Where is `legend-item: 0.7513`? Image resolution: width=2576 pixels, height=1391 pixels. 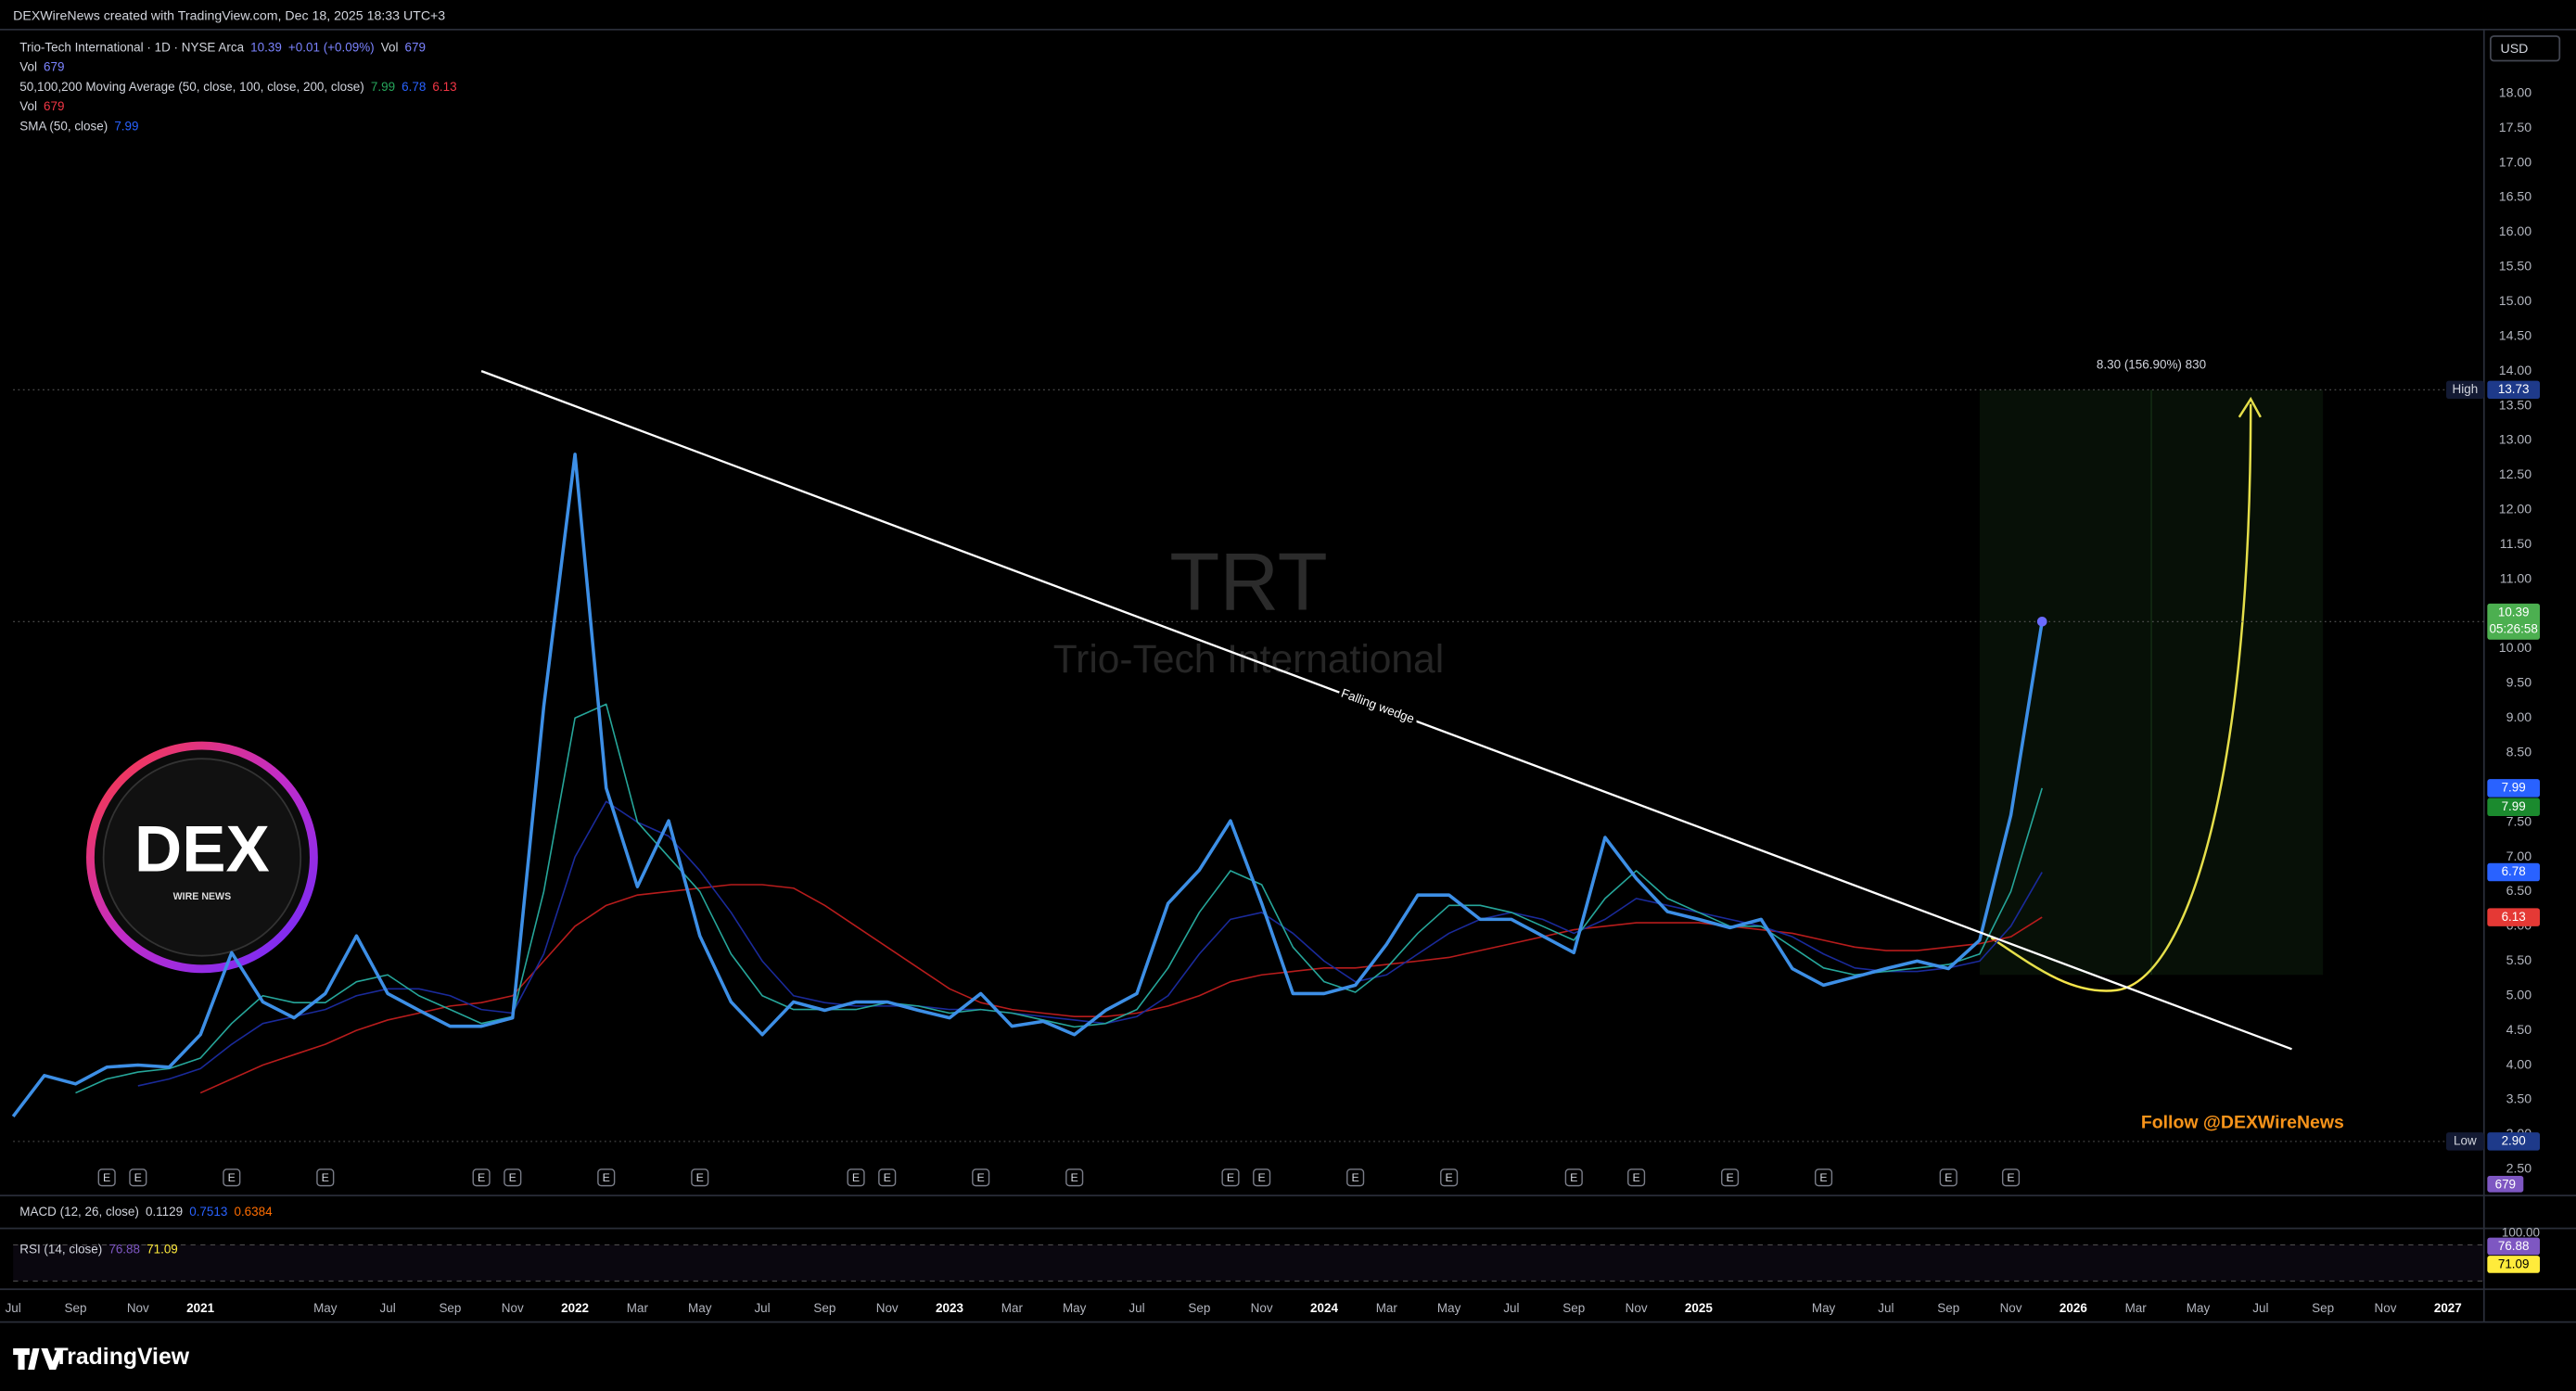
legend-item: 0.7513 is located at coordinates (208, 1212).